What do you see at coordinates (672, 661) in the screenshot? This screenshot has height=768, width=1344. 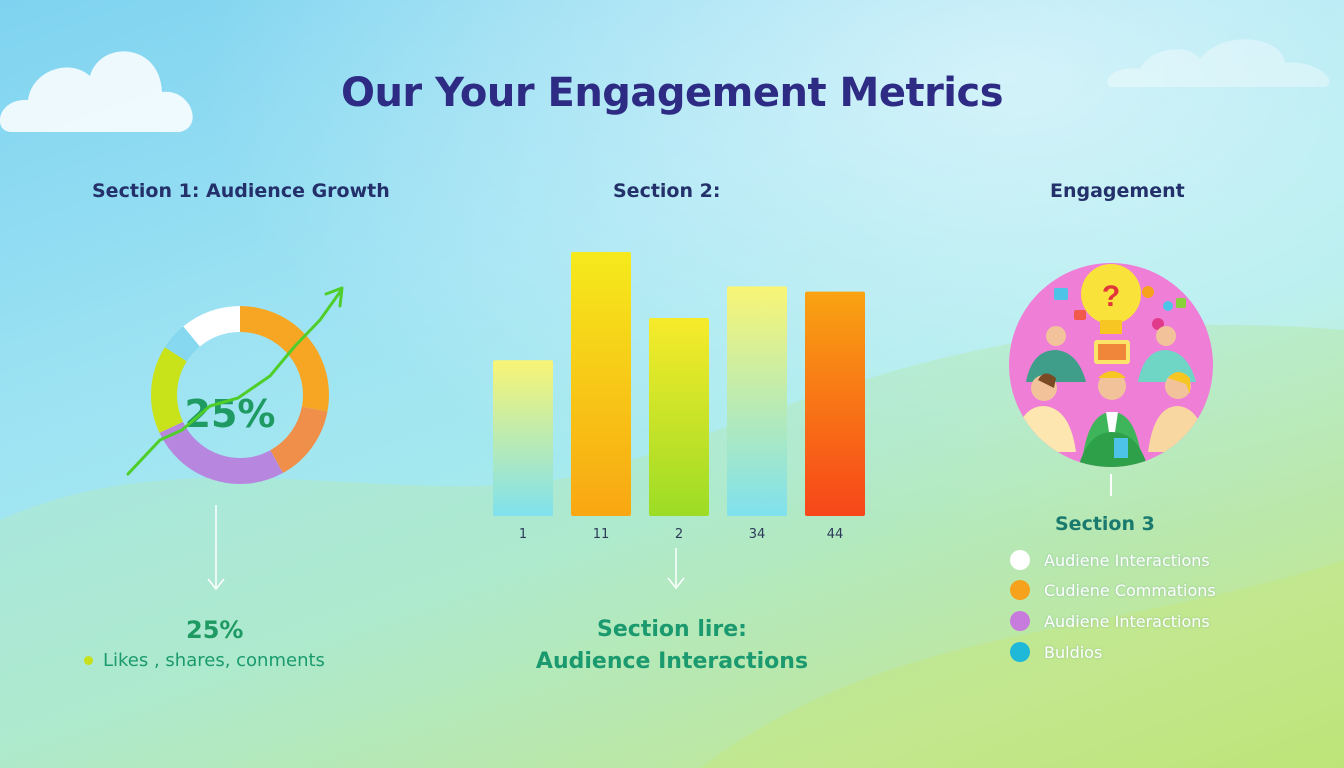 I see `section2-caption-line2: Audience Interactions` at bounding box center [672, 661].